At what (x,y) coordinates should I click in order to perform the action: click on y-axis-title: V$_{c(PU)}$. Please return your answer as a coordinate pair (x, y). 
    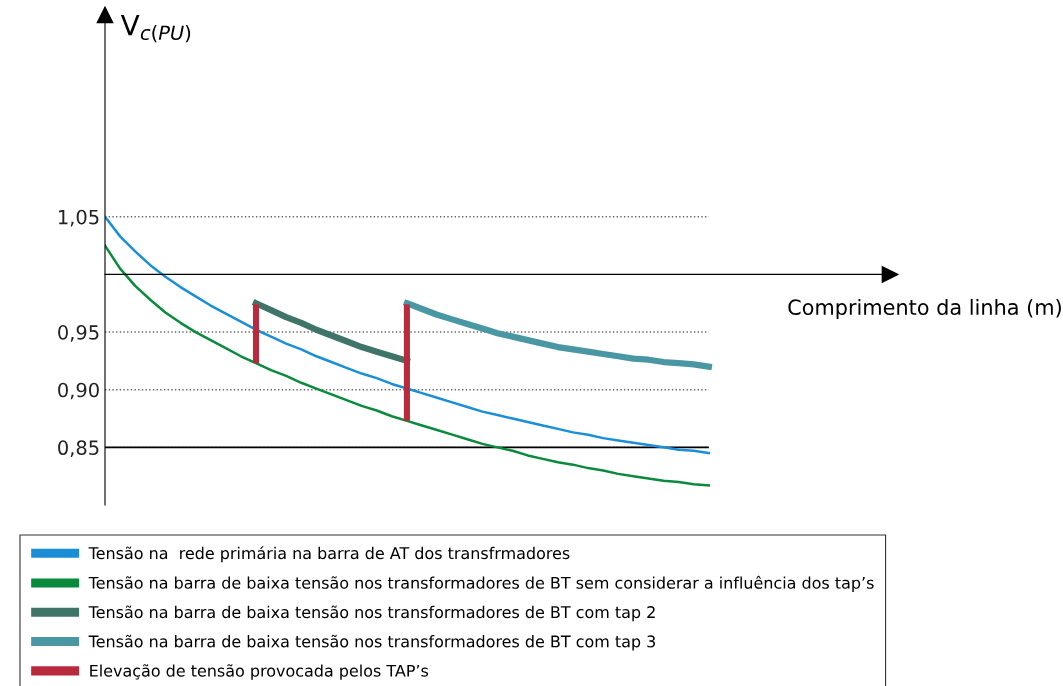
    Looking at the image, I should click on (155, 29).